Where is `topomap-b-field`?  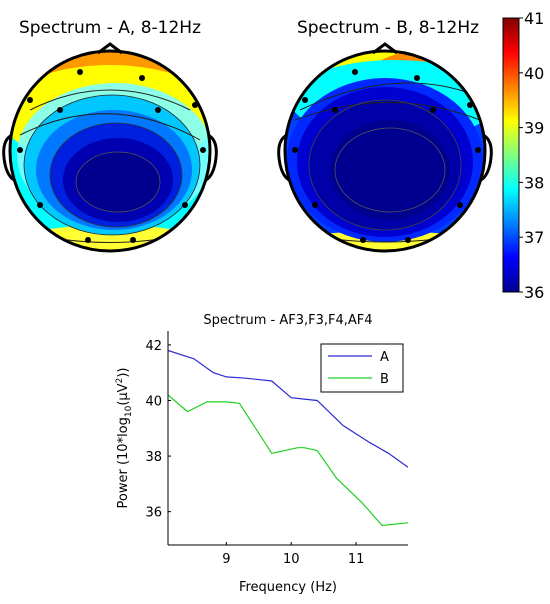 topomap-b-field is located at coordinates (385, 151).